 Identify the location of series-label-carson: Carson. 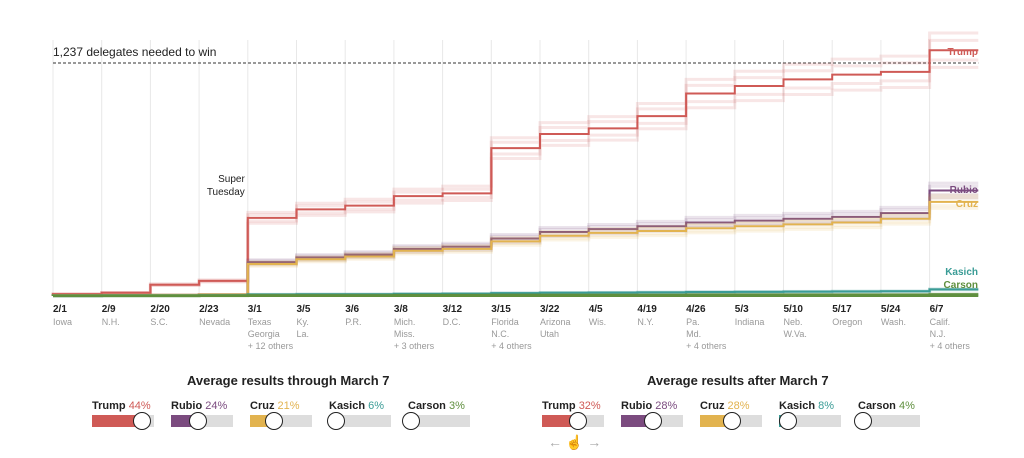
(961, 285).